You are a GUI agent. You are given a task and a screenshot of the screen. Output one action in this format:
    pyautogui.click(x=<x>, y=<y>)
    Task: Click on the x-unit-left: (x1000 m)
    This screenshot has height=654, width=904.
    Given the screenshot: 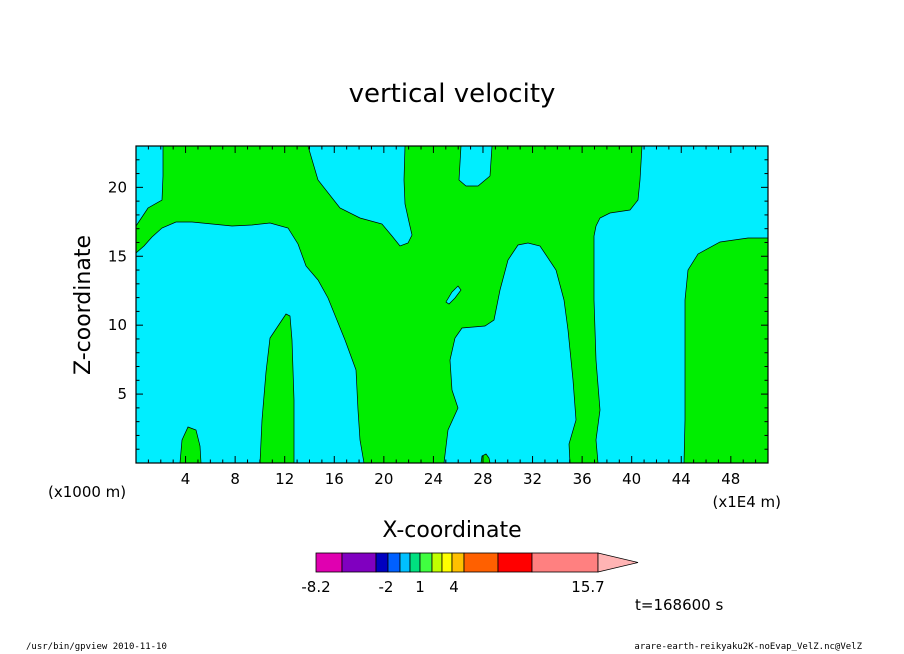 What is the action you would take?
    pyautogui.click(x=87, y=492)
    